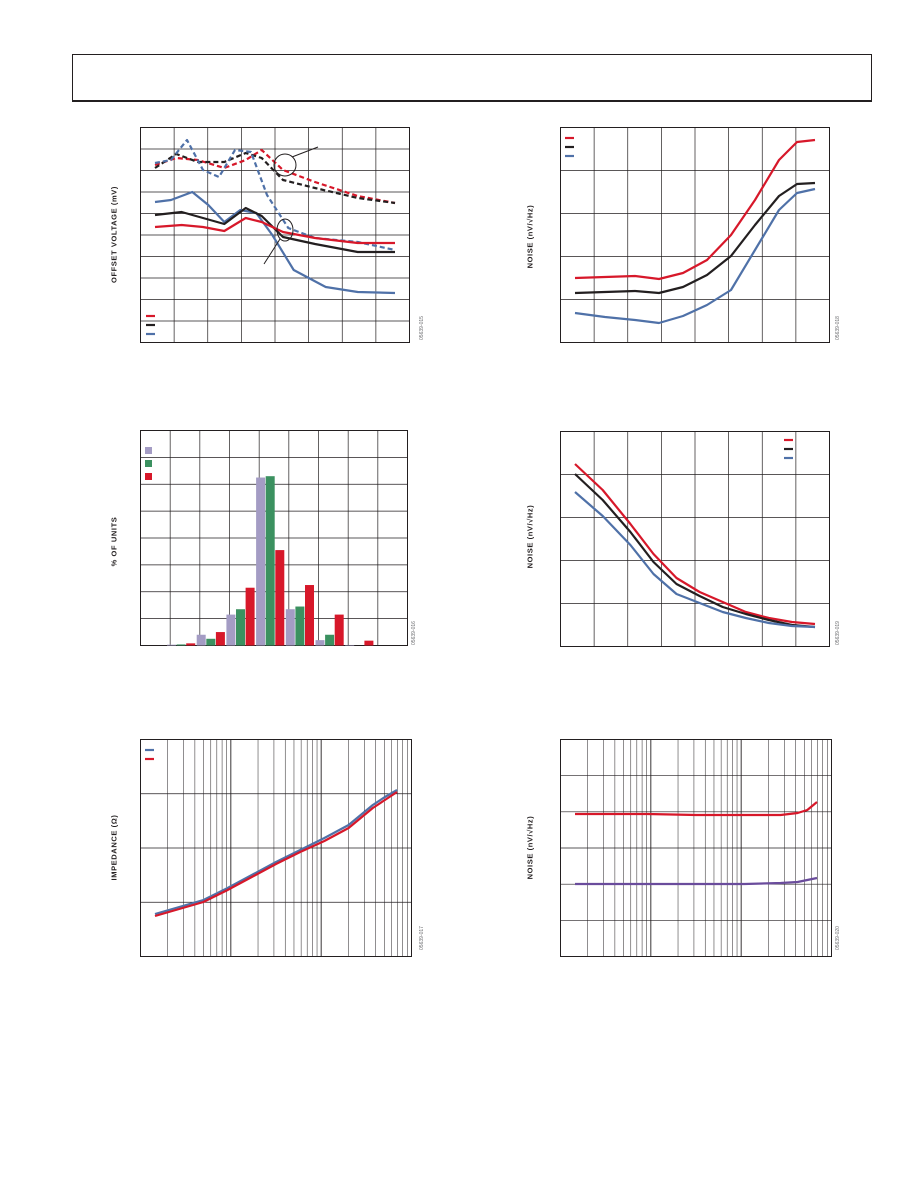 This screenshot has width=918, height=1188. What do you see at coordinates (285, 165) in the screenshot?
I see `annotation-circle-upper` at bounding box center [285, 165].